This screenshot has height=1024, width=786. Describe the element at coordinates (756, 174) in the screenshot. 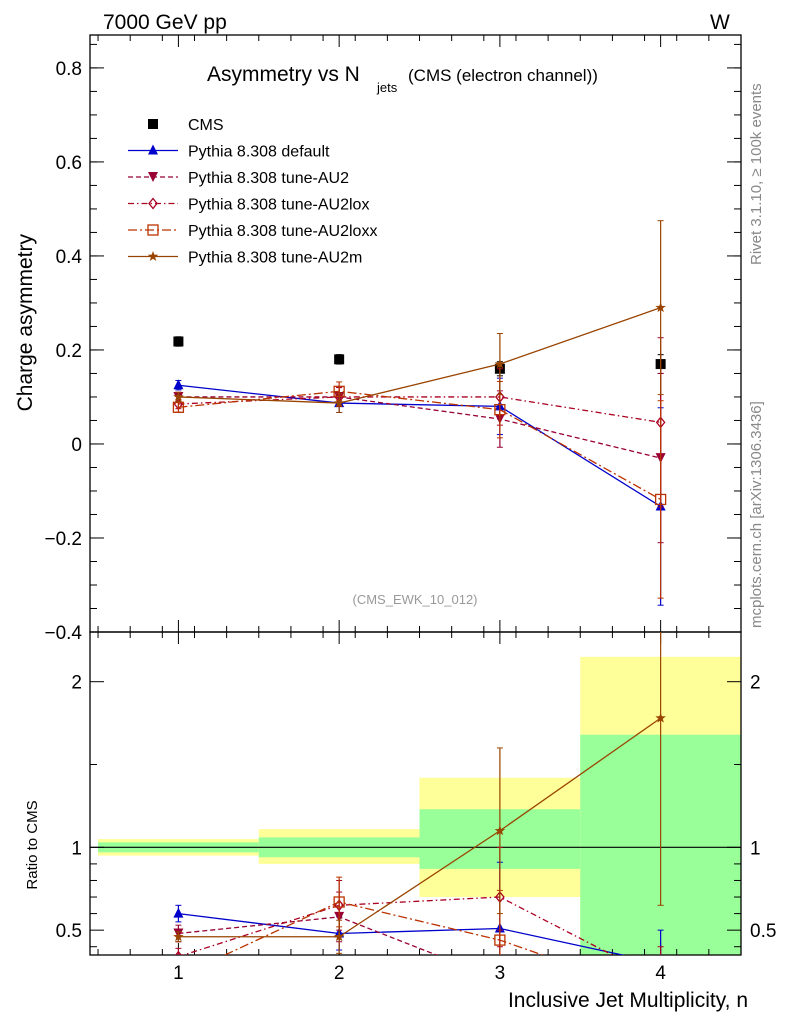

I see `rivet-label: Rivet 3.1.10, ≥ 100k events` at that location.